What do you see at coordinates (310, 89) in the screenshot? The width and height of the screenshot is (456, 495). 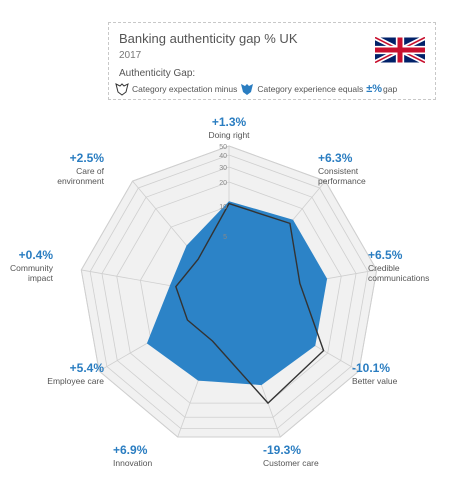 I see `legend-experience-label: Category experience equals` at bounding box center [310, 89].